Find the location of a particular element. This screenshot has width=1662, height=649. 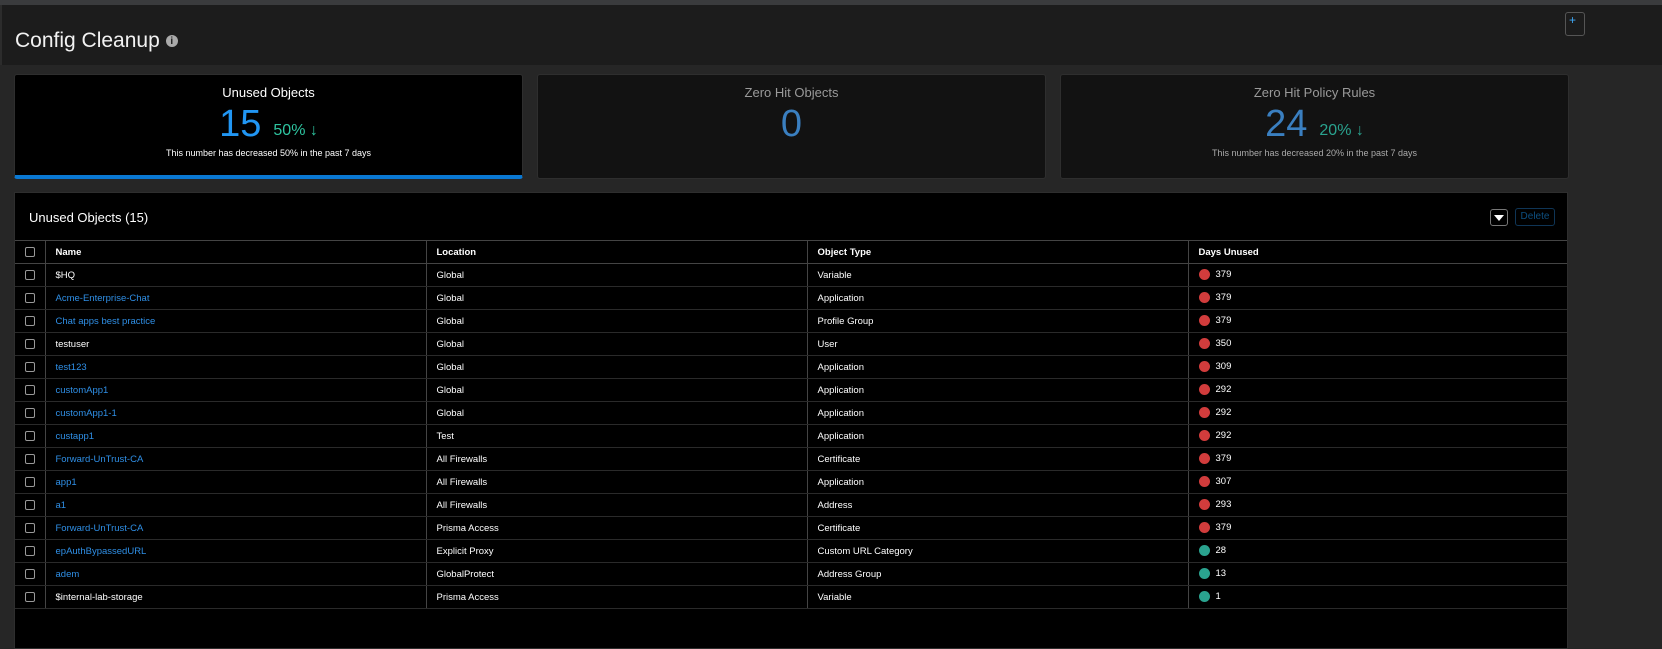

table-row: custapp1 Test Application 292 is located at coordinates (791, 436).